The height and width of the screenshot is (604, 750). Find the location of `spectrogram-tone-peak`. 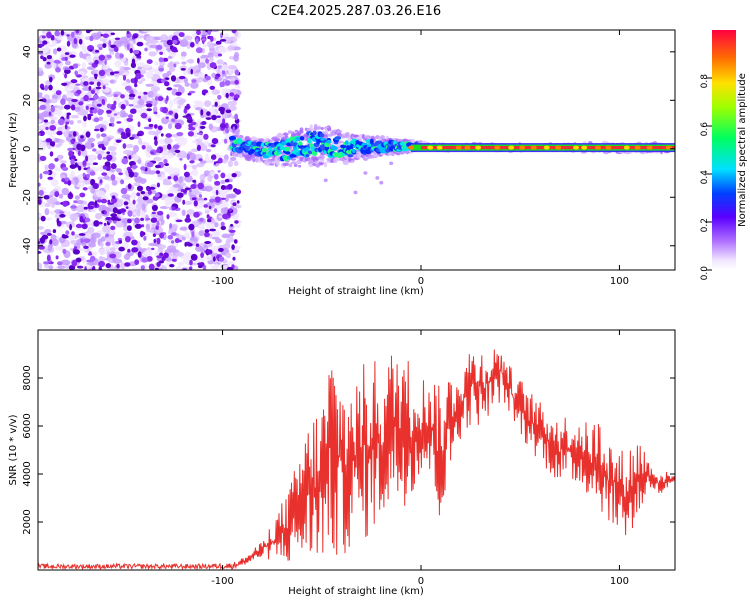

spectrogram-tone-peak is located at coordinates (430, 147).